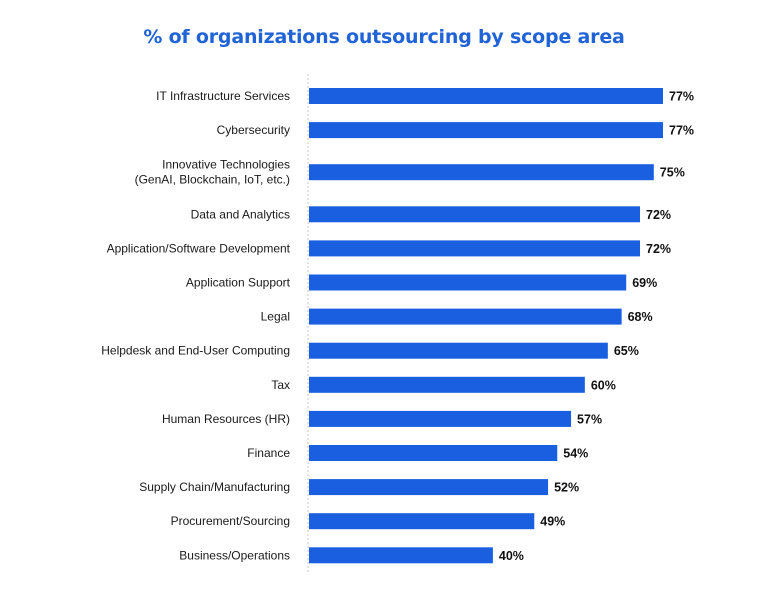 The width and height of the screenshot is (768, 603). I want to click on category-label: Cybersecurity, so click(253, 130).